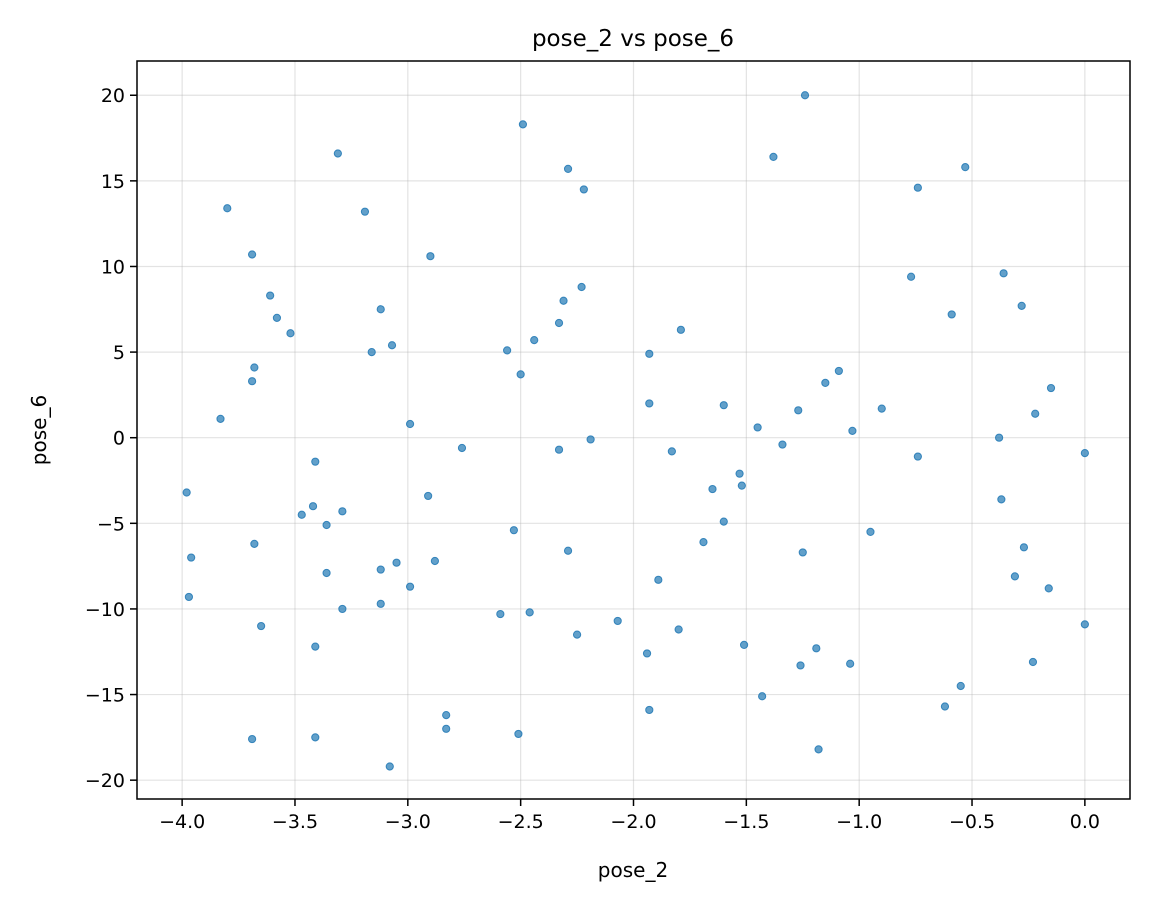  I want to click on y-tick-label: 15, so click(113, 182).